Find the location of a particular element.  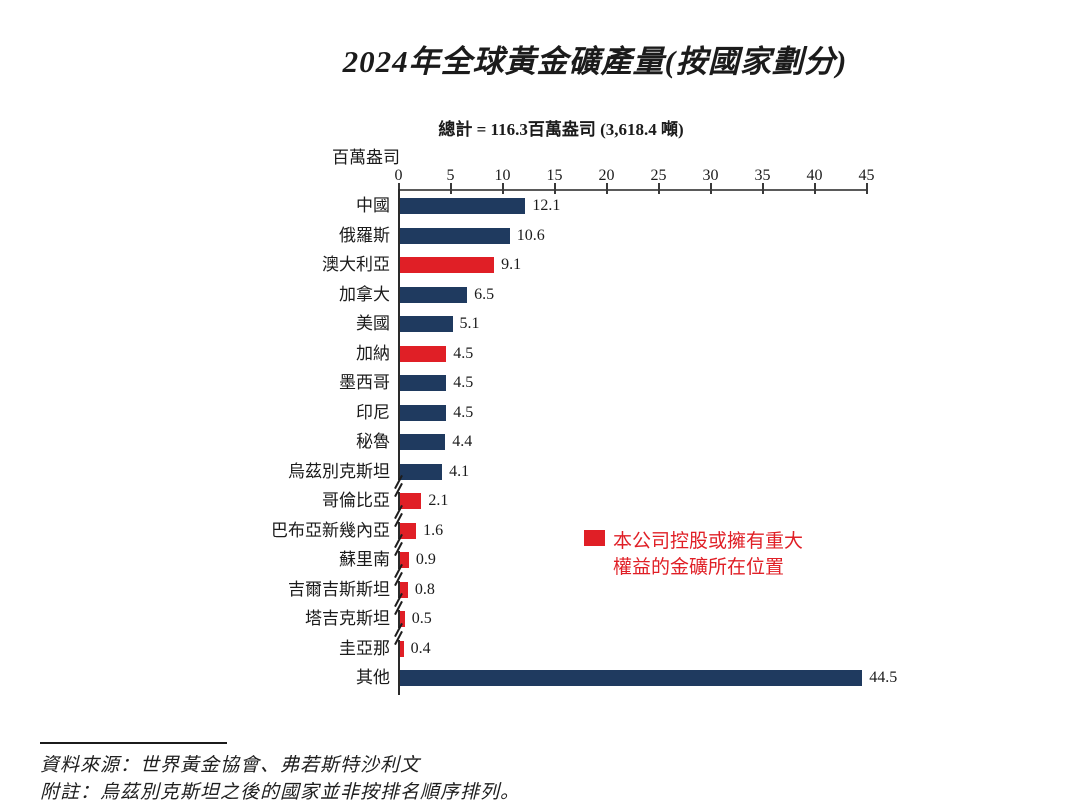

bar-label: 圭亞那 is located at coordinates (364, 648).